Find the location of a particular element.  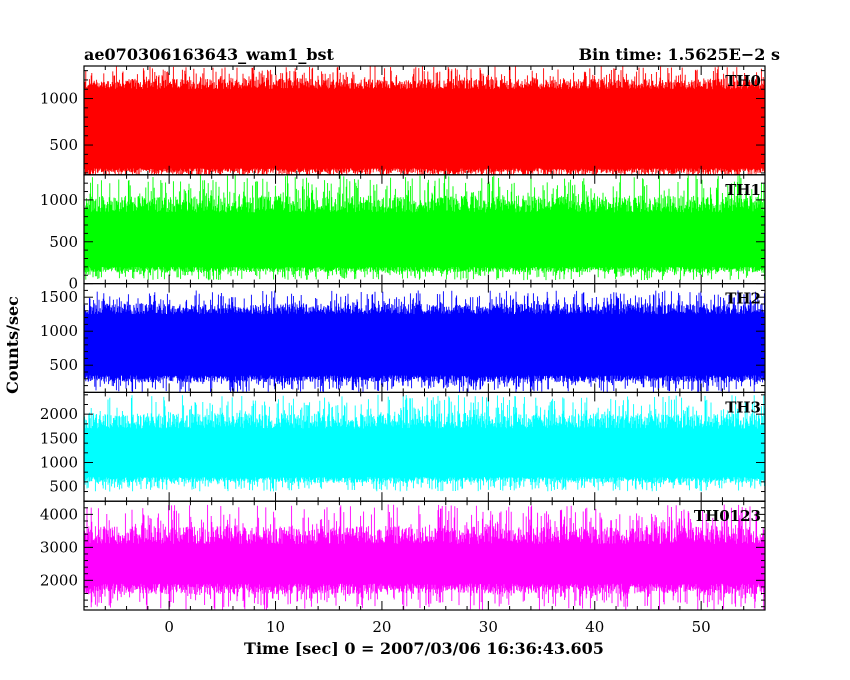

series-core-th3 is located at coordinates (424, 453).